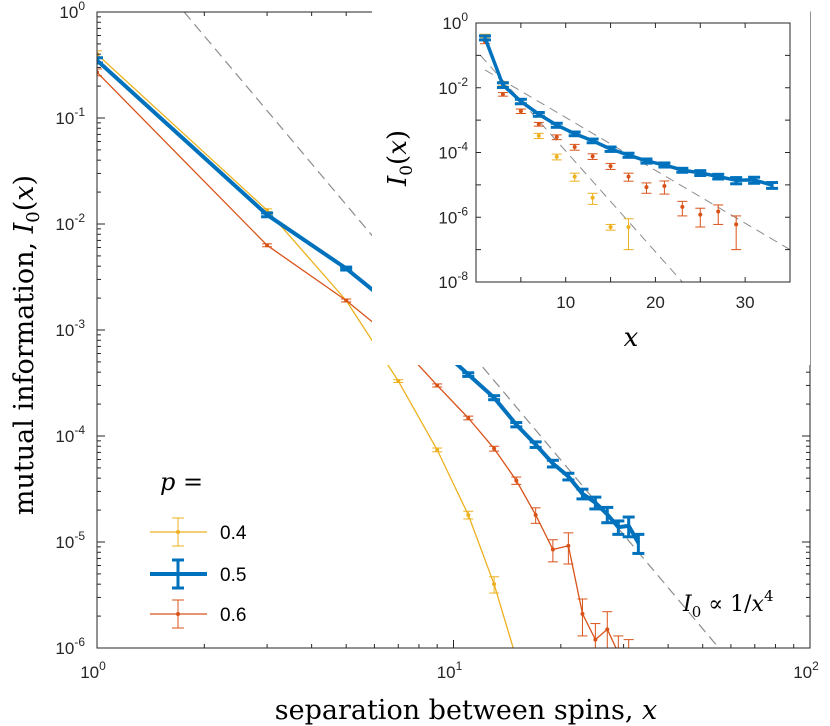  I want to click on inset-y-tick-label: 10⁻⁴, so click(453, 151).